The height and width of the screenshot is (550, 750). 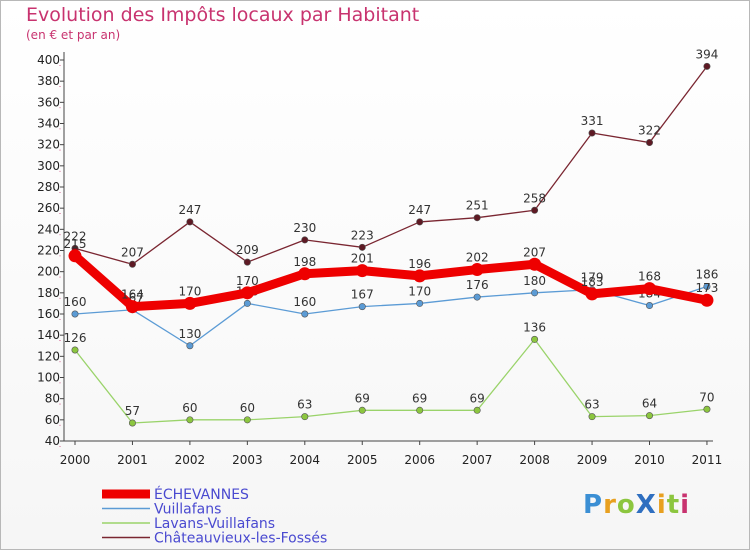 I want to click on data-label: 230, so click(x=304, y=228).